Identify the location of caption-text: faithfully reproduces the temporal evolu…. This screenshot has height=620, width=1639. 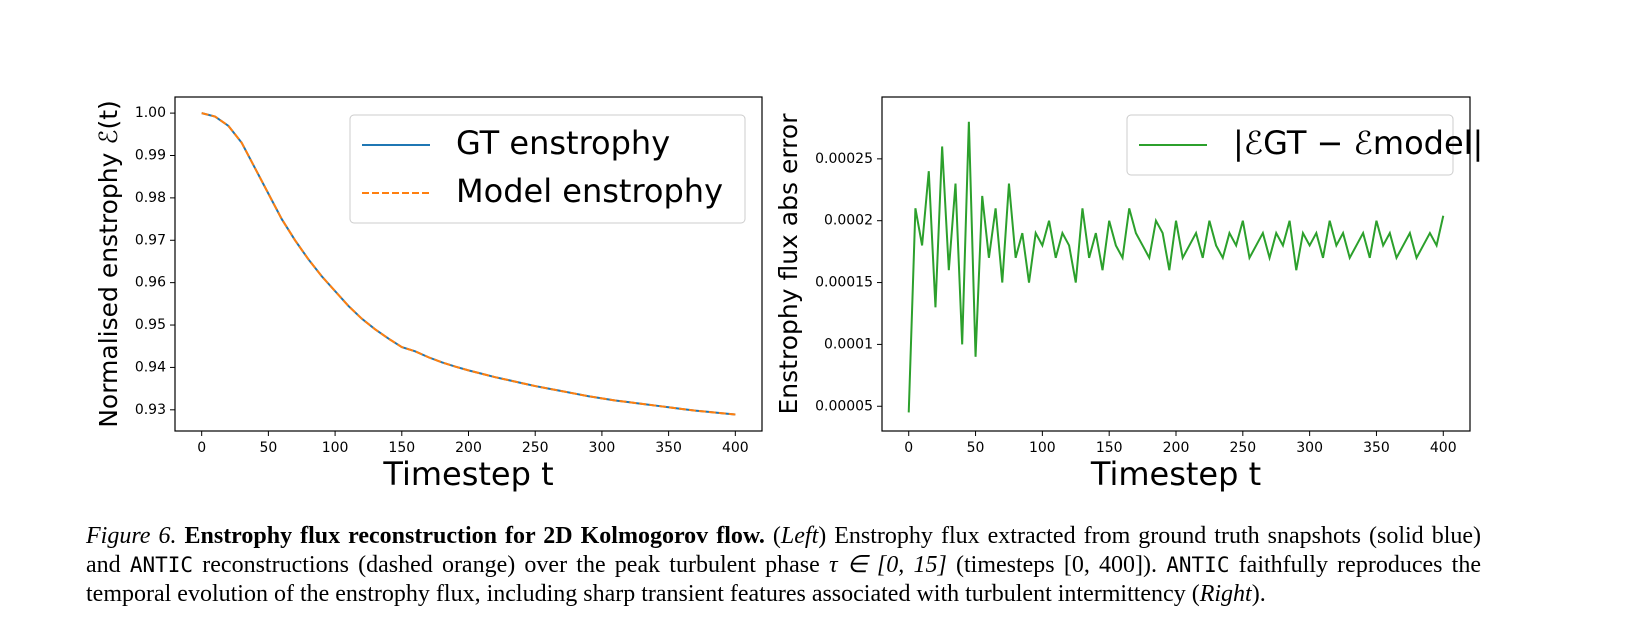
(783, 579).